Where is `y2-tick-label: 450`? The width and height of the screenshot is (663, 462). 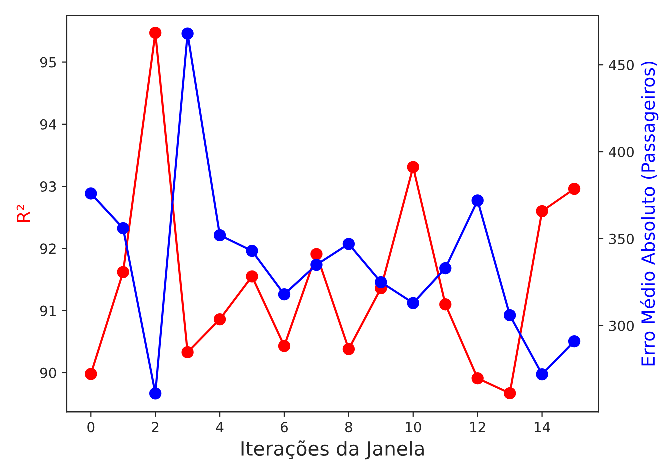
y2-tick-label: 450 is located at coordinates (621, 65).